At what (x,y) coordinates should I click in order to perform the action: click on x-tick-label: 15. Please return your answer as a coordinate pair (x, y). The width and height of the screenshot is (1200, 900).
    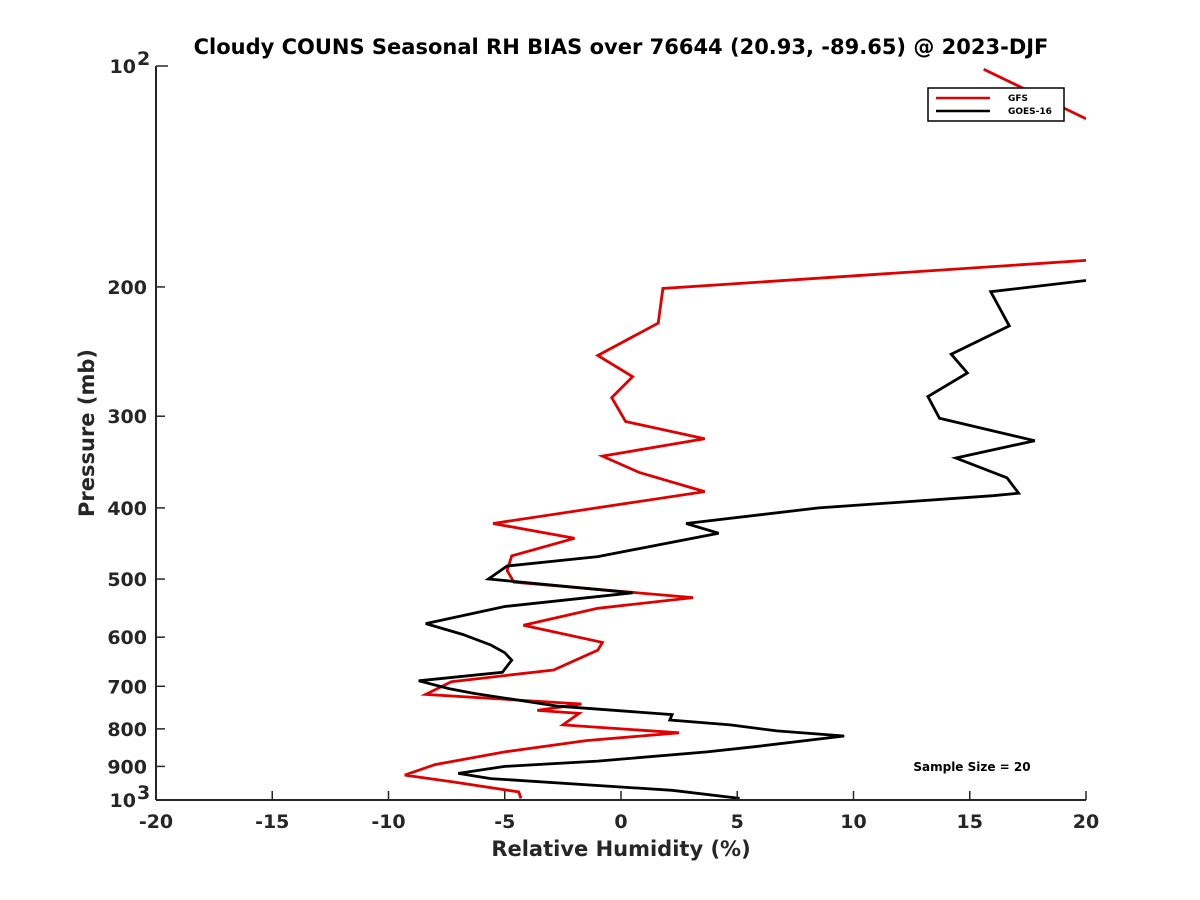
    Looking at the image, I should click on (970, 822).